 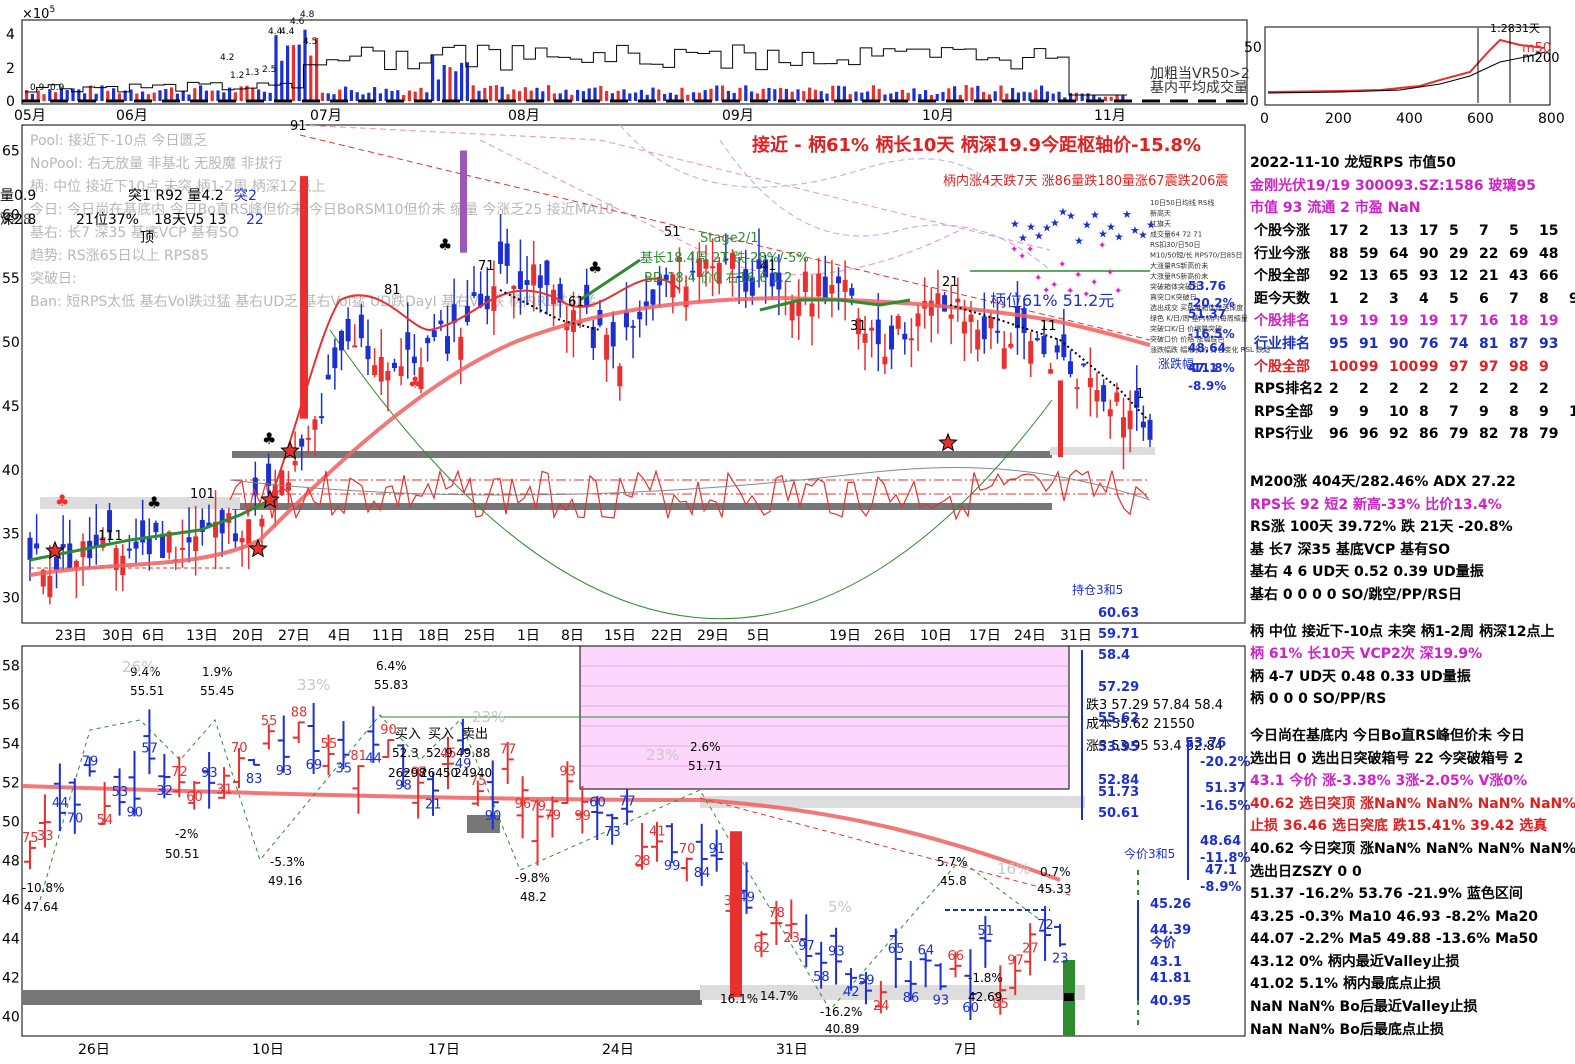 I want to click on lower-candle-label: 93, so click(x=836, y=951).